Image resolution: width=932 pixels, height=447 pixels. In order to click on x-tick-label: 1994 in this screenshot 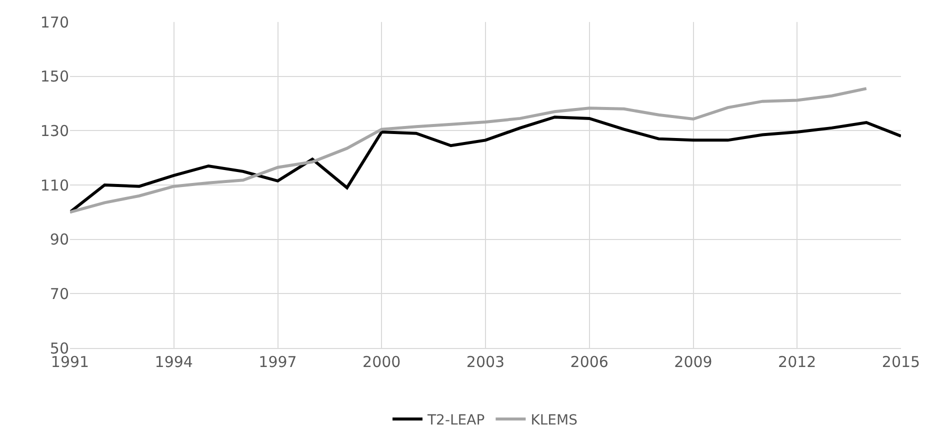, I will do `click(173, 362)`.